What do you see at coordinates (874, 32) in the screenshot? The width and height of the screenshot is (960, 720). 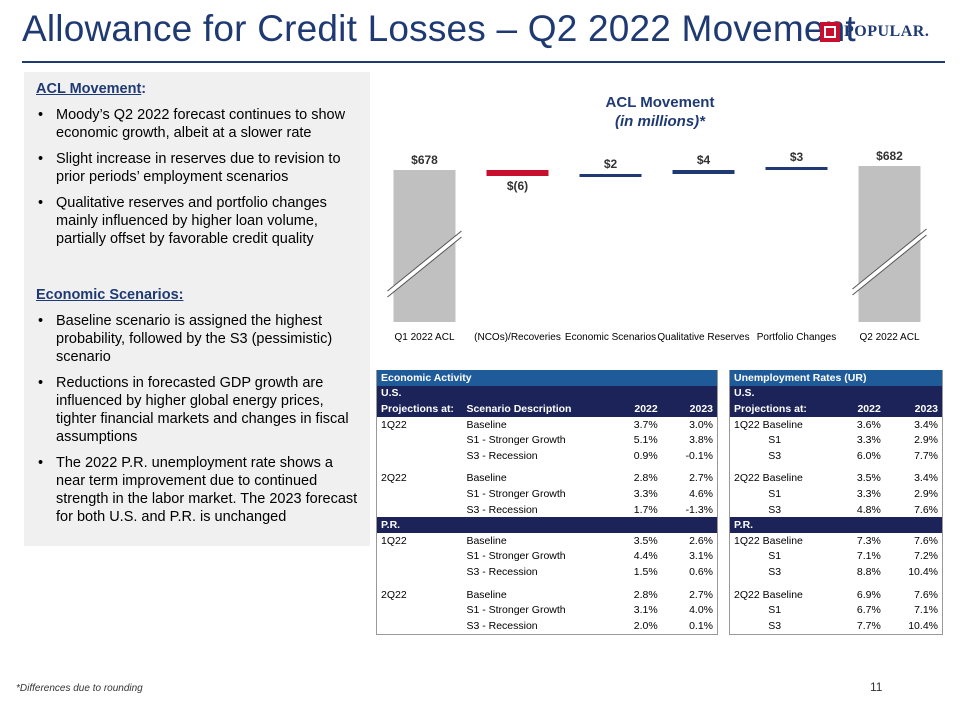 I see `popular-logo: POPULAR.` at bounding box center [874, 32].